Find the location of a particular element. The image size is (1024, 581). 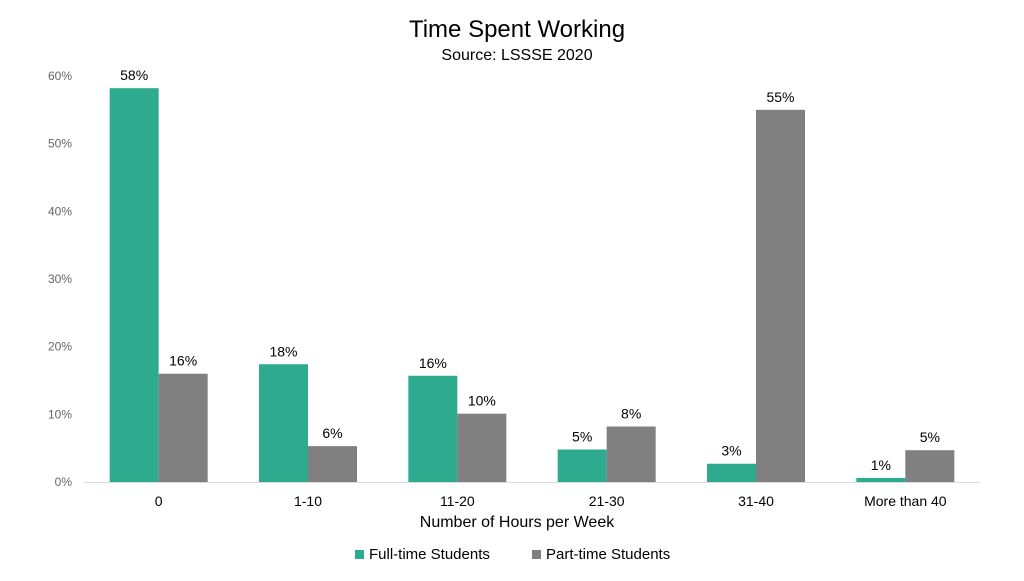

y-tick-label: 20% is located at coordinates (60, 347).